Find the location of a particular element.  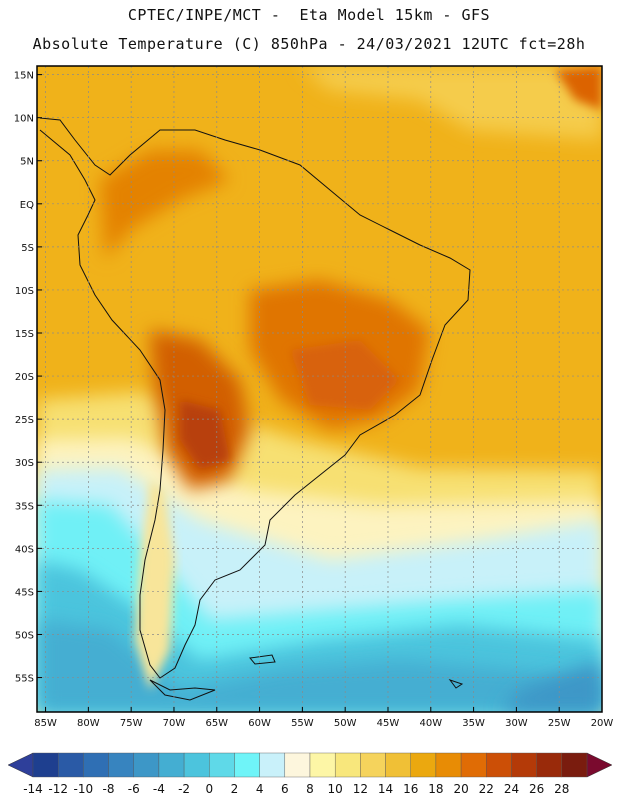

lon-label: 25W is located at coordinates (559, 723).